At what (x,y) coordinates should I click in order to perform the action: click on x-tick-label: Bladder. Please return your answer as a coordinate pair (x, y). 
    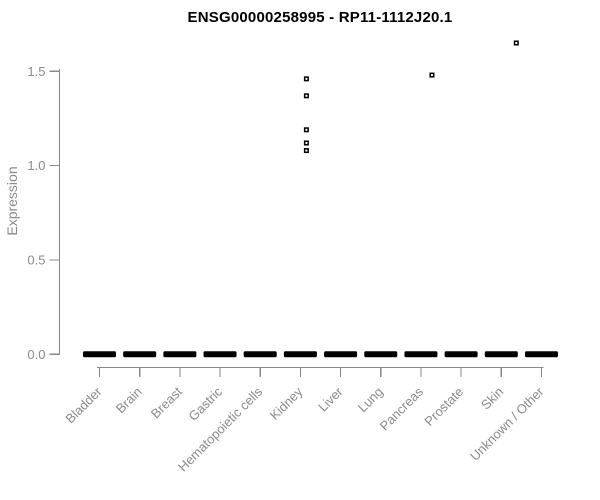
    Looking at the image, I should click on (83, 405).